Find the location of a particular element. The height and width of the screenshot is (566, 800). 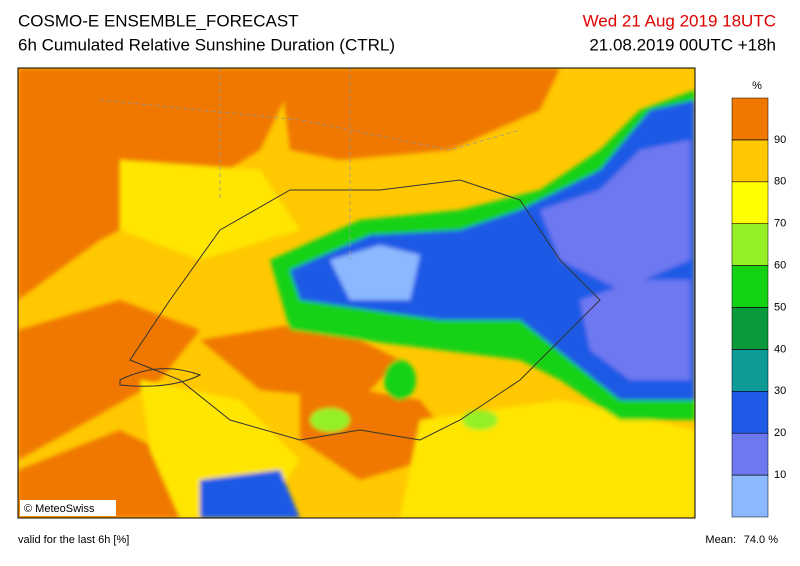

colorbar-label: 60 is located at coordinates (780, 266).